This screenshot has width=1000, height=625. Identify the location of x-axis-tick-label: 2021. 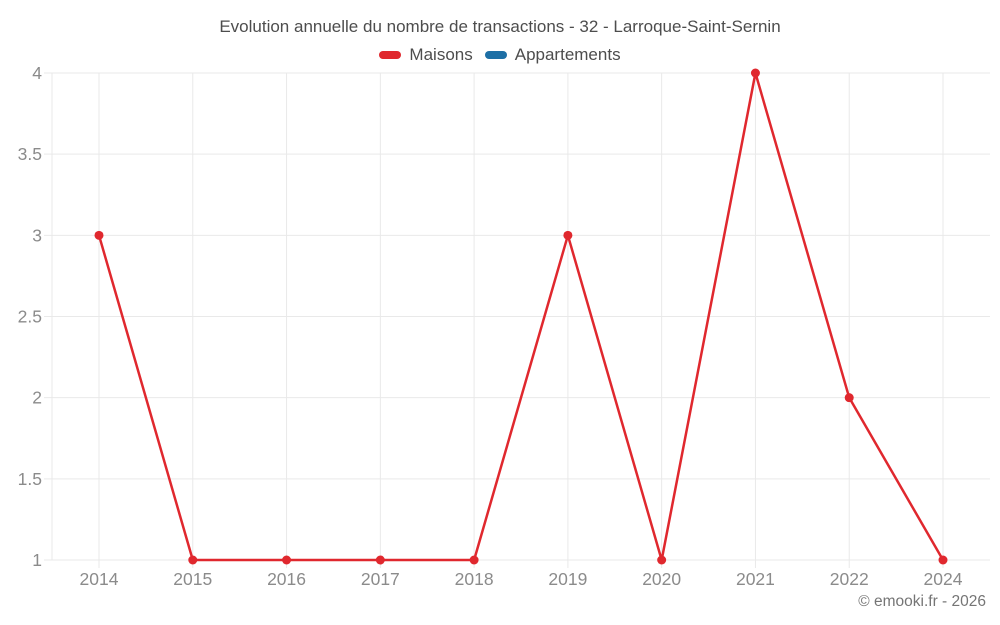
(755, 579).